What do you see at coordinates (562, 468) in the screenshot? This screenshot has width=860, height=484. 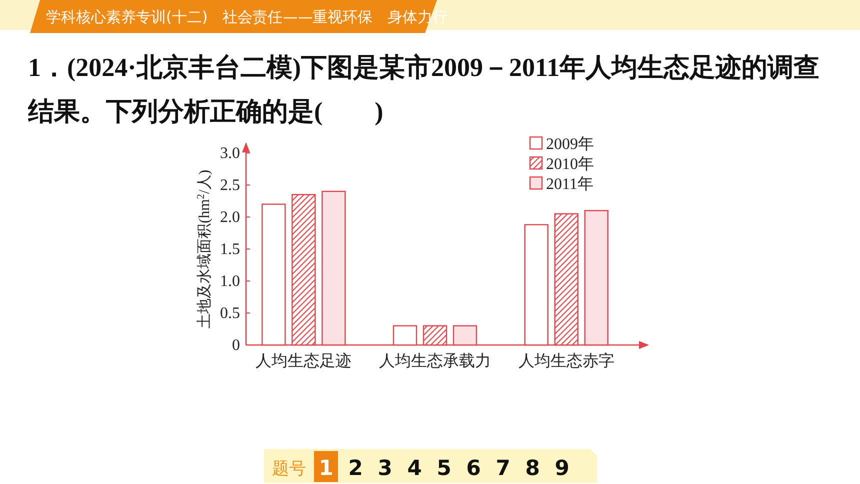 I see `text: 9` at bounding box center [562, 468].